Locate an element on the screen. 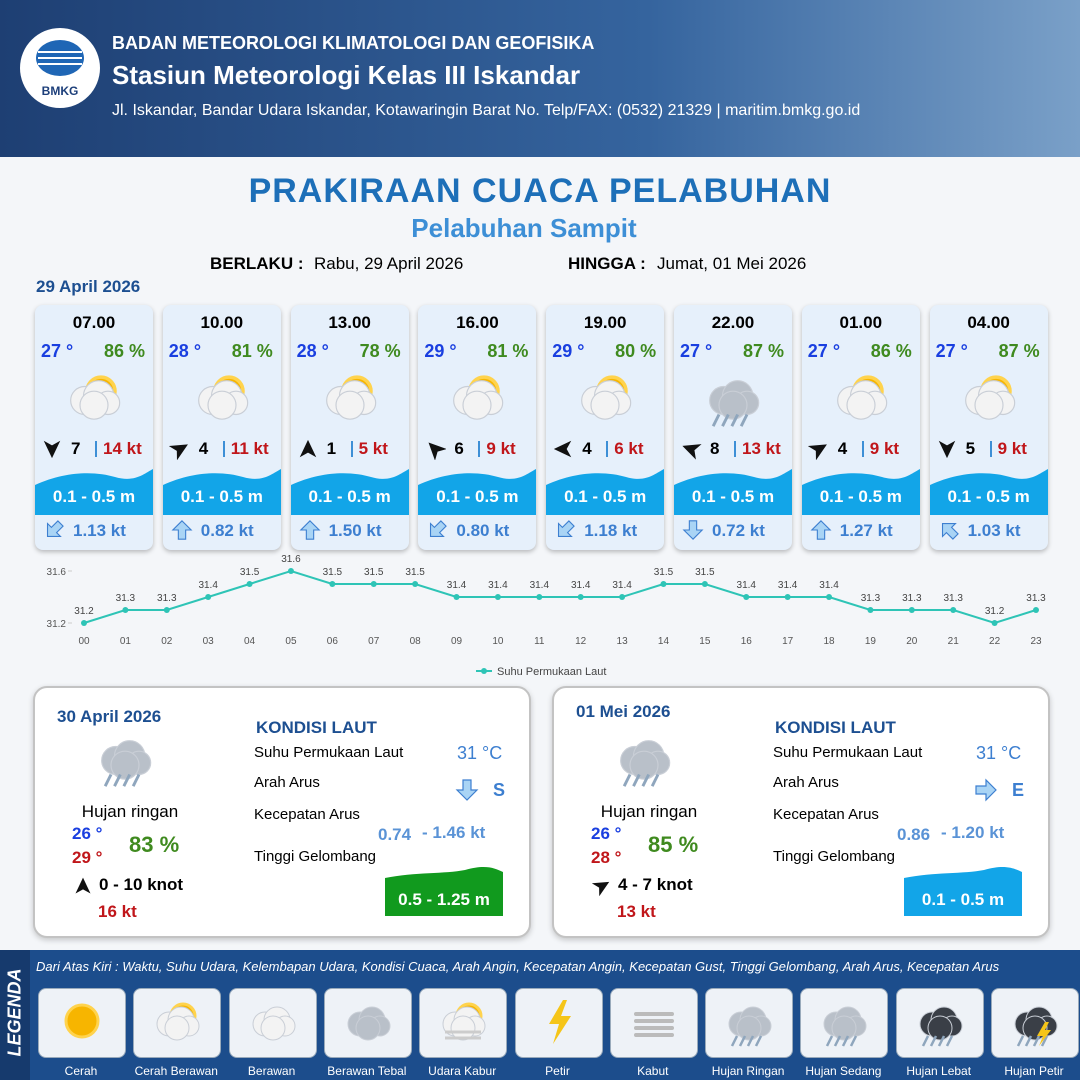 The height and width of the screenshot is (1080, 1080). station: Stasiun Meteorologi Kelas III Iskandar is located at coordinates (346, 75).